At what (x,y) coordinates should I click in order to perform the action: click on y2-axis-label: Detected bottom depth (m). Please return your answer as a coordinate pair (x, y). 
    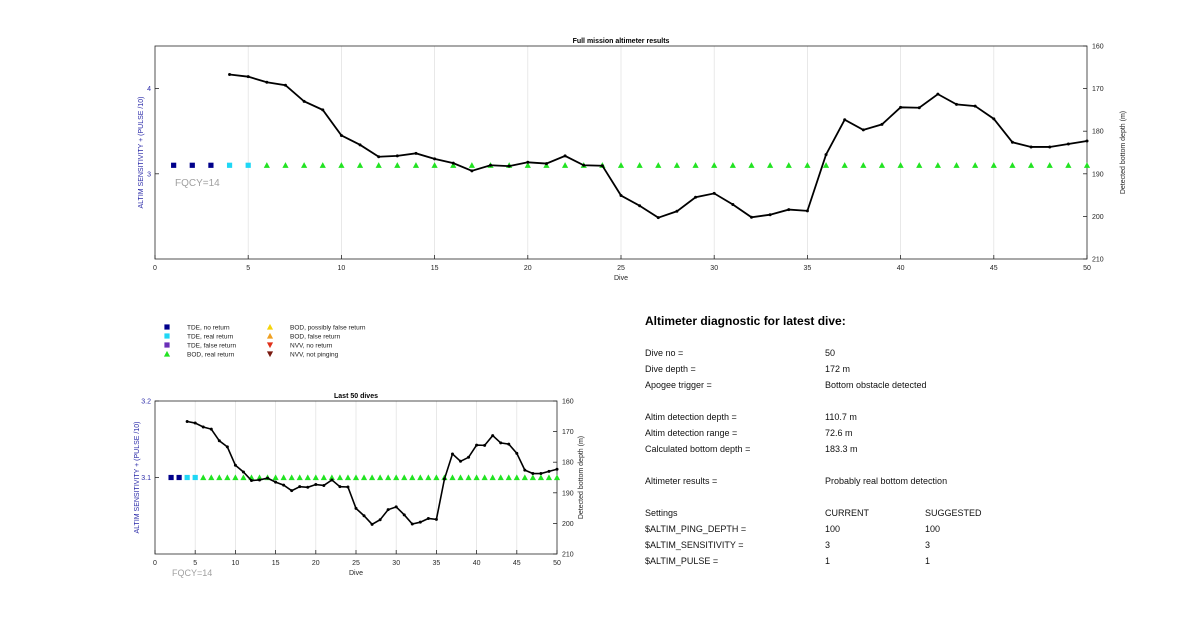
    Looking at the image, I should click on (1123, 152).